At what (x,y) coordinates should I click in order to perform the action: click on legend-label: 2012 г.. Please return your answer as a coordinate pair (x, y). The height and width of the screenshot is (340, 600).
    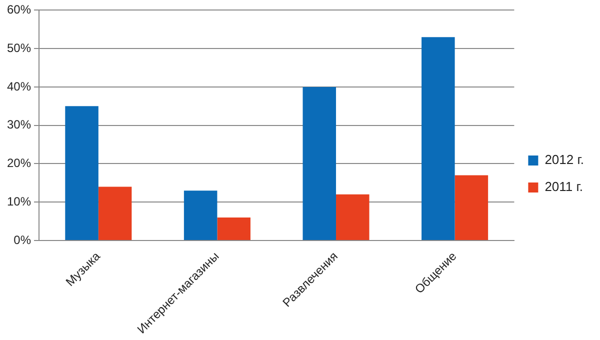
    Looking at the image, I should click on (564, 160).